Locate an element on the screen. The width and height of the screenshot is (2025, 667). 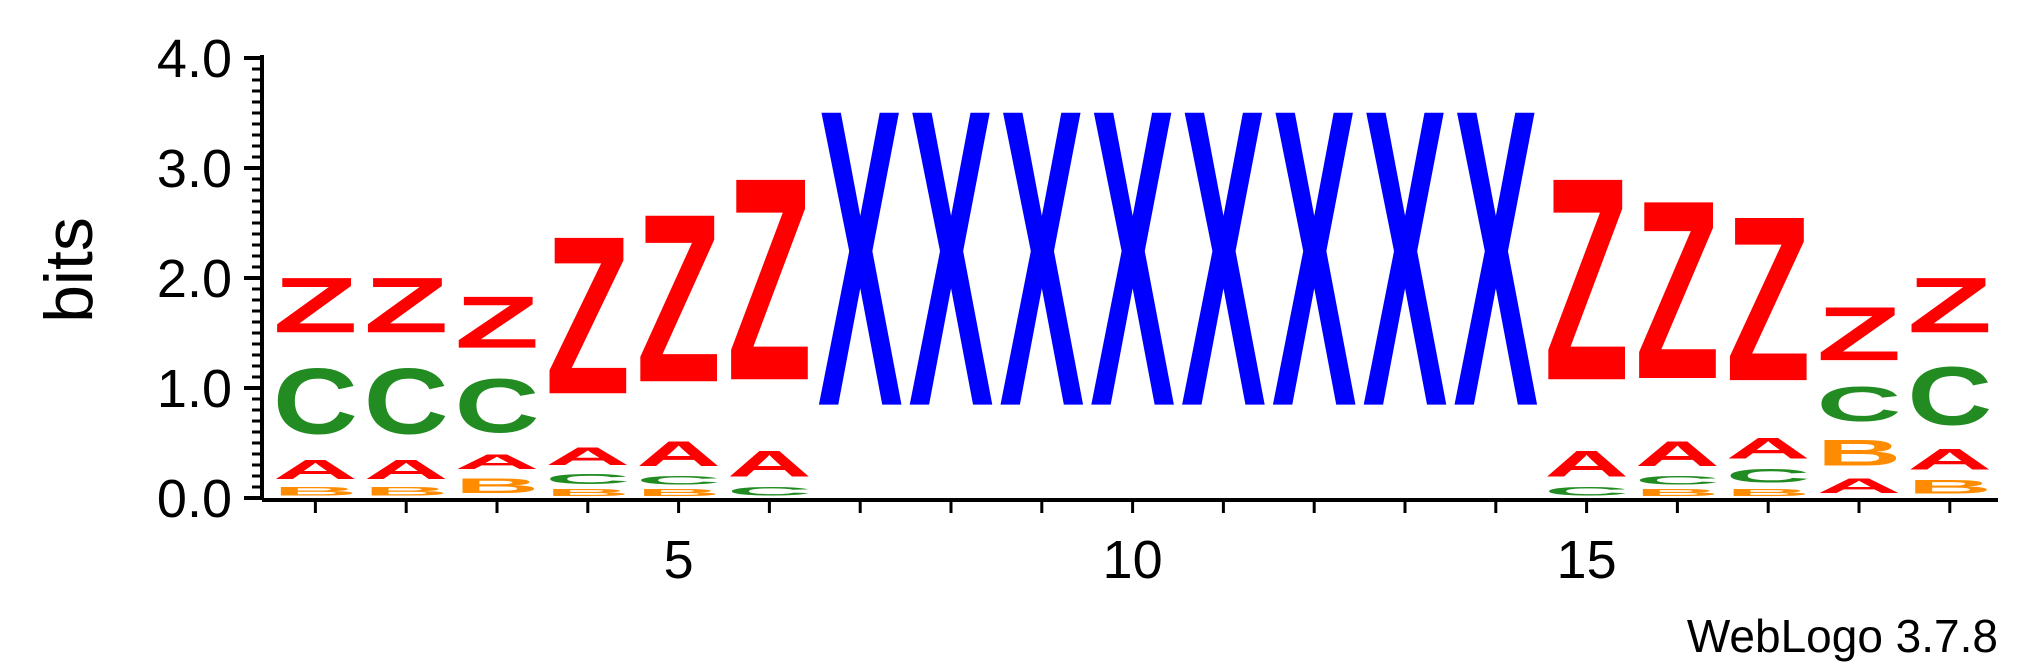
y-tick-label: 2.0 is located at coordinates (194, 279).